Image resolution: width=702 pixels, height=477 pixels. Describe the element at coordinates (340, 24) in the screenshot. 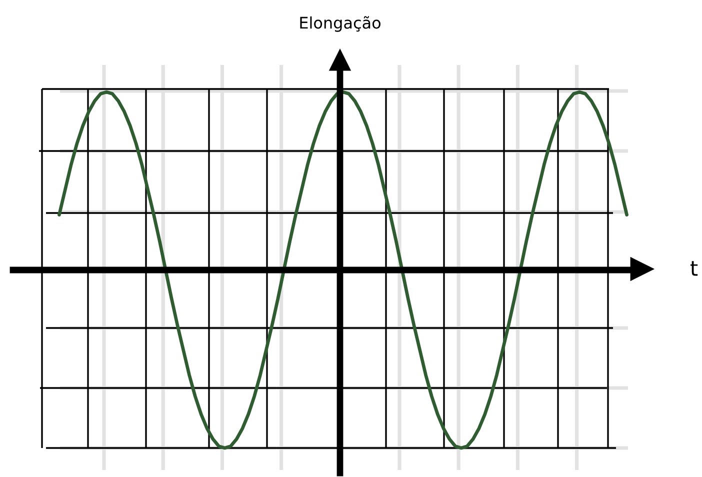

I see `y-axis-title: Elongação` at that location.